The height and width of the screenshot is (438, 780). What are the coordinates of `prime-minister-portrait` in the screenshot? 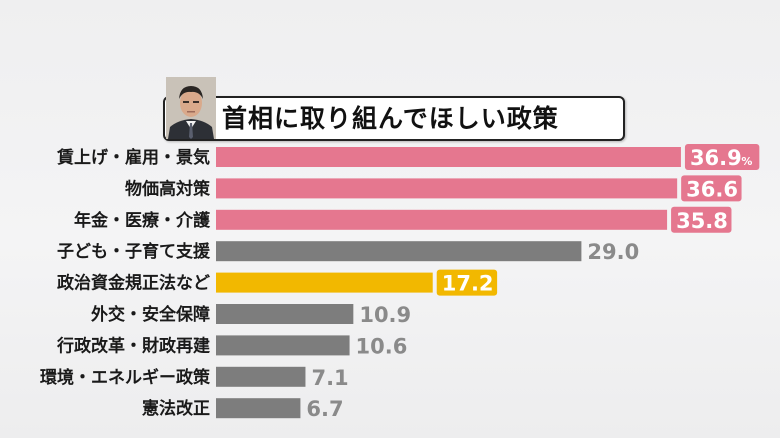 It's located at (191, 108).